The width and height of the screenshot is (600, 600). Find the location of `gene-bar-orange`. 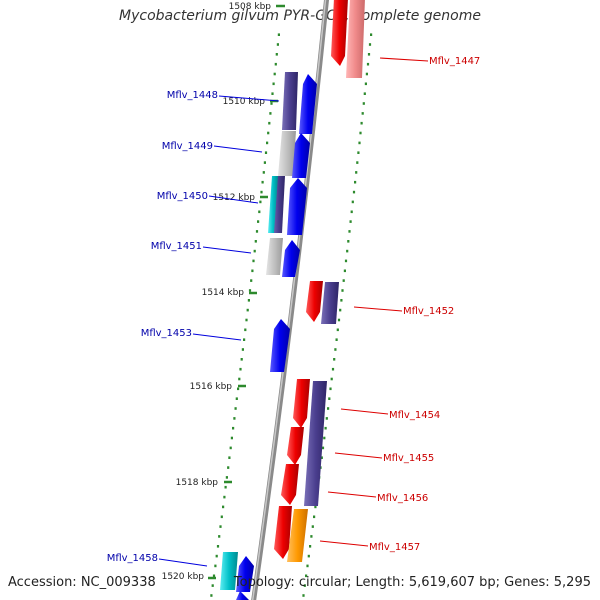

gene-bar-orange is located at coordinates (297, 535).